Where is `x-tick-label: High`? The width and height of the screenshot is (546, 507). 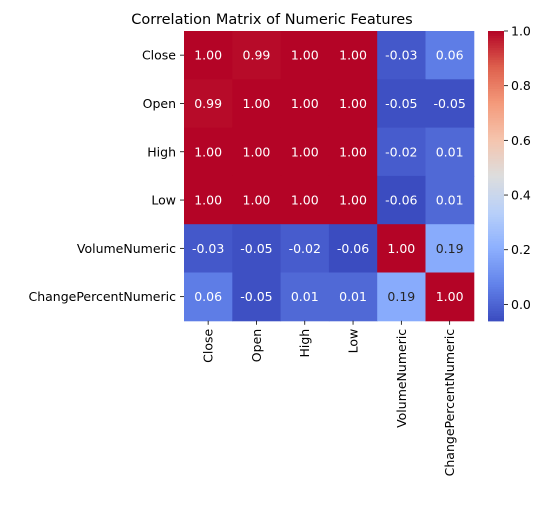
x-tick-label: High is located at coordinates (304, 343).